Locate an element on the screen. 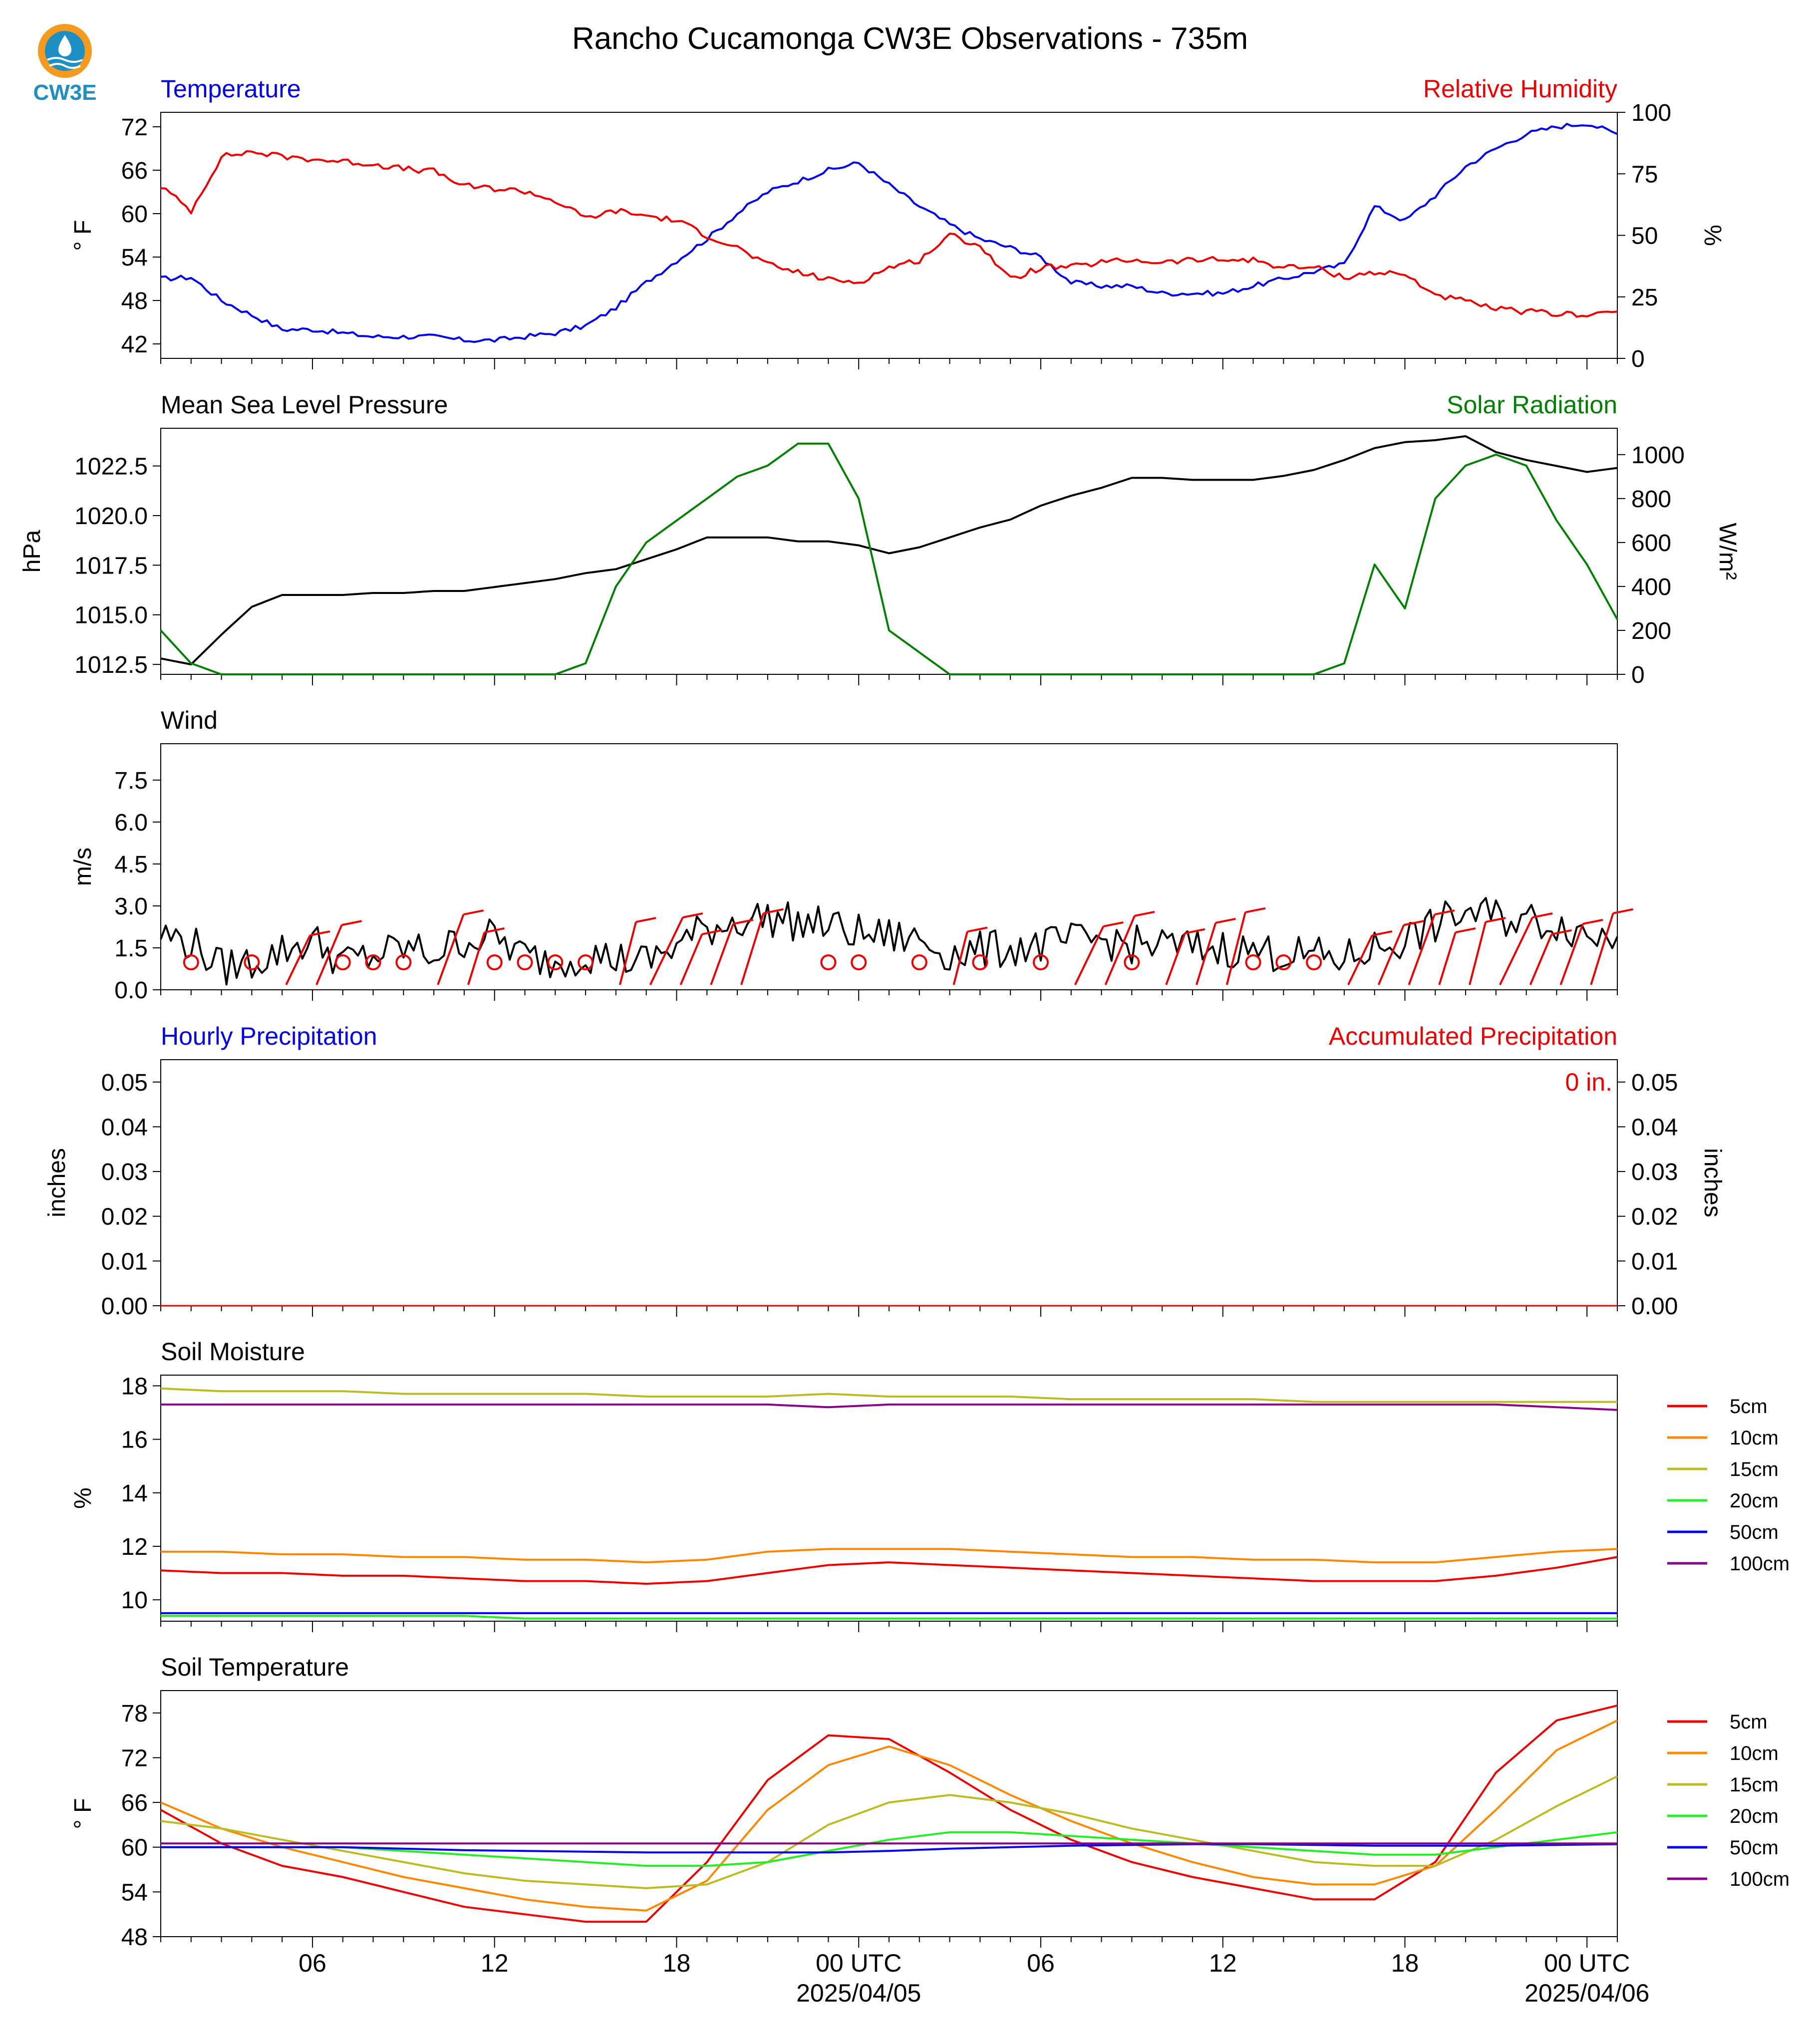 The image size is (1820, 2028). y-tick-label: 0.05 is located at coordinates (124, 1083).